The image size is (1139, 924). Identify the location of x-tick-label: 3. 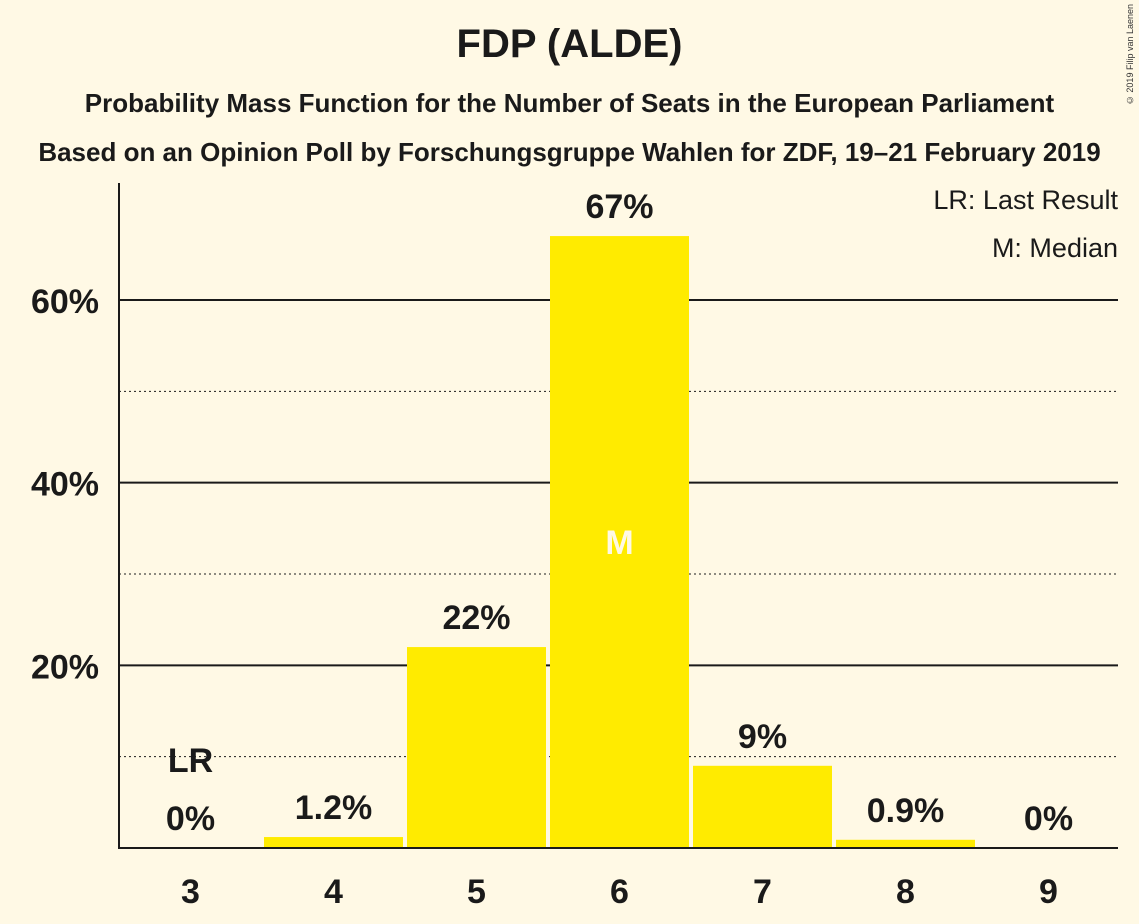
(190, 892).